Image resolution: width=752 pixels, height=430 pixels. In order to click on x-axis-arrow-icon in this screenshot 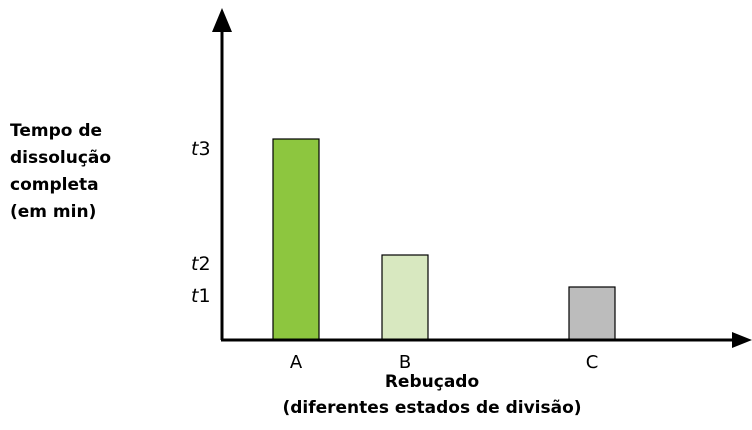, I will do `click(742, 340)`.